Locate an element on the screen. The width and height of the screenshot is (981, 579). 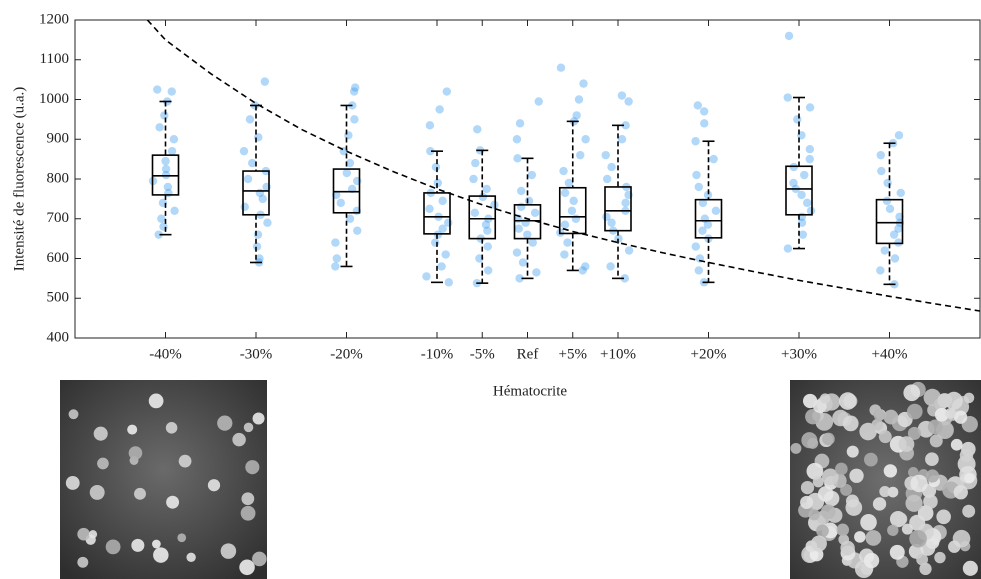
y-tick-label: 1100 is located at coordinates (54, 59).